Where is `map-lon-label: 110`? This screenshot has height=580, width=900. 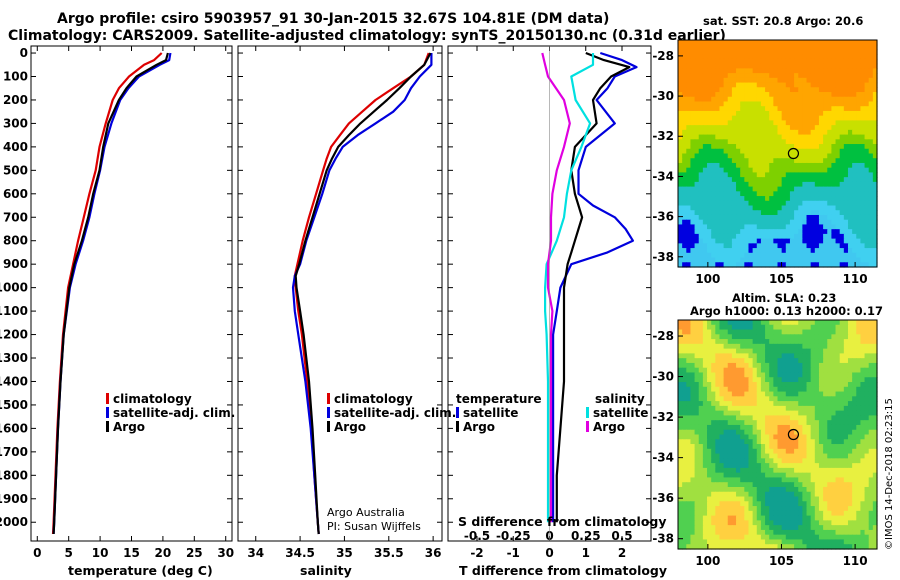
map-lon-label: 110 is located at coordinates (855, 279).